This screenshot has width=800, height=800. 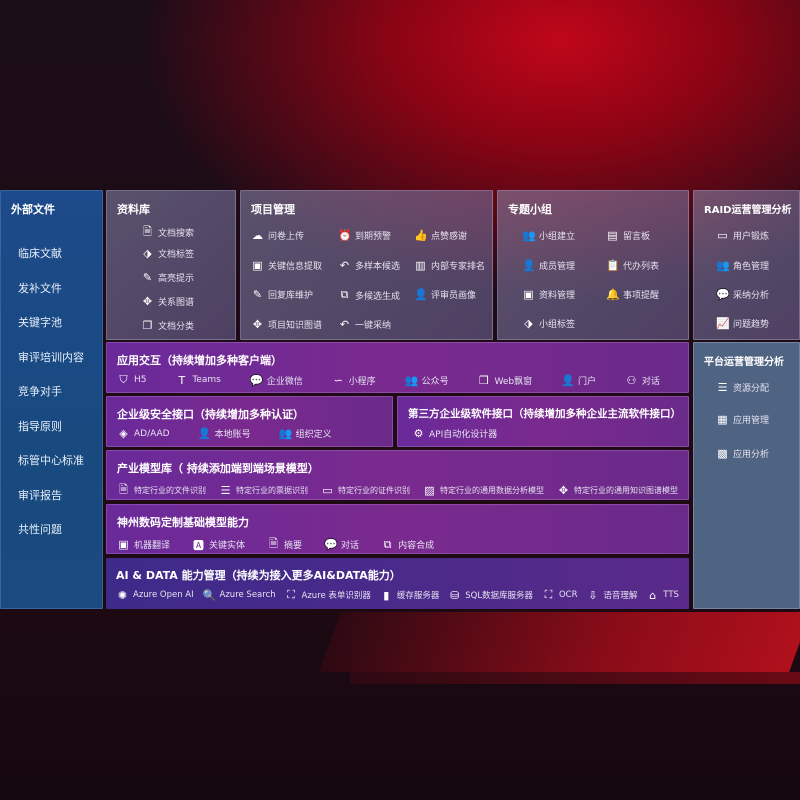 I want to click on industry-item: ▨ 特定行业的通用数据分析模型, so click(x=483, y=490).